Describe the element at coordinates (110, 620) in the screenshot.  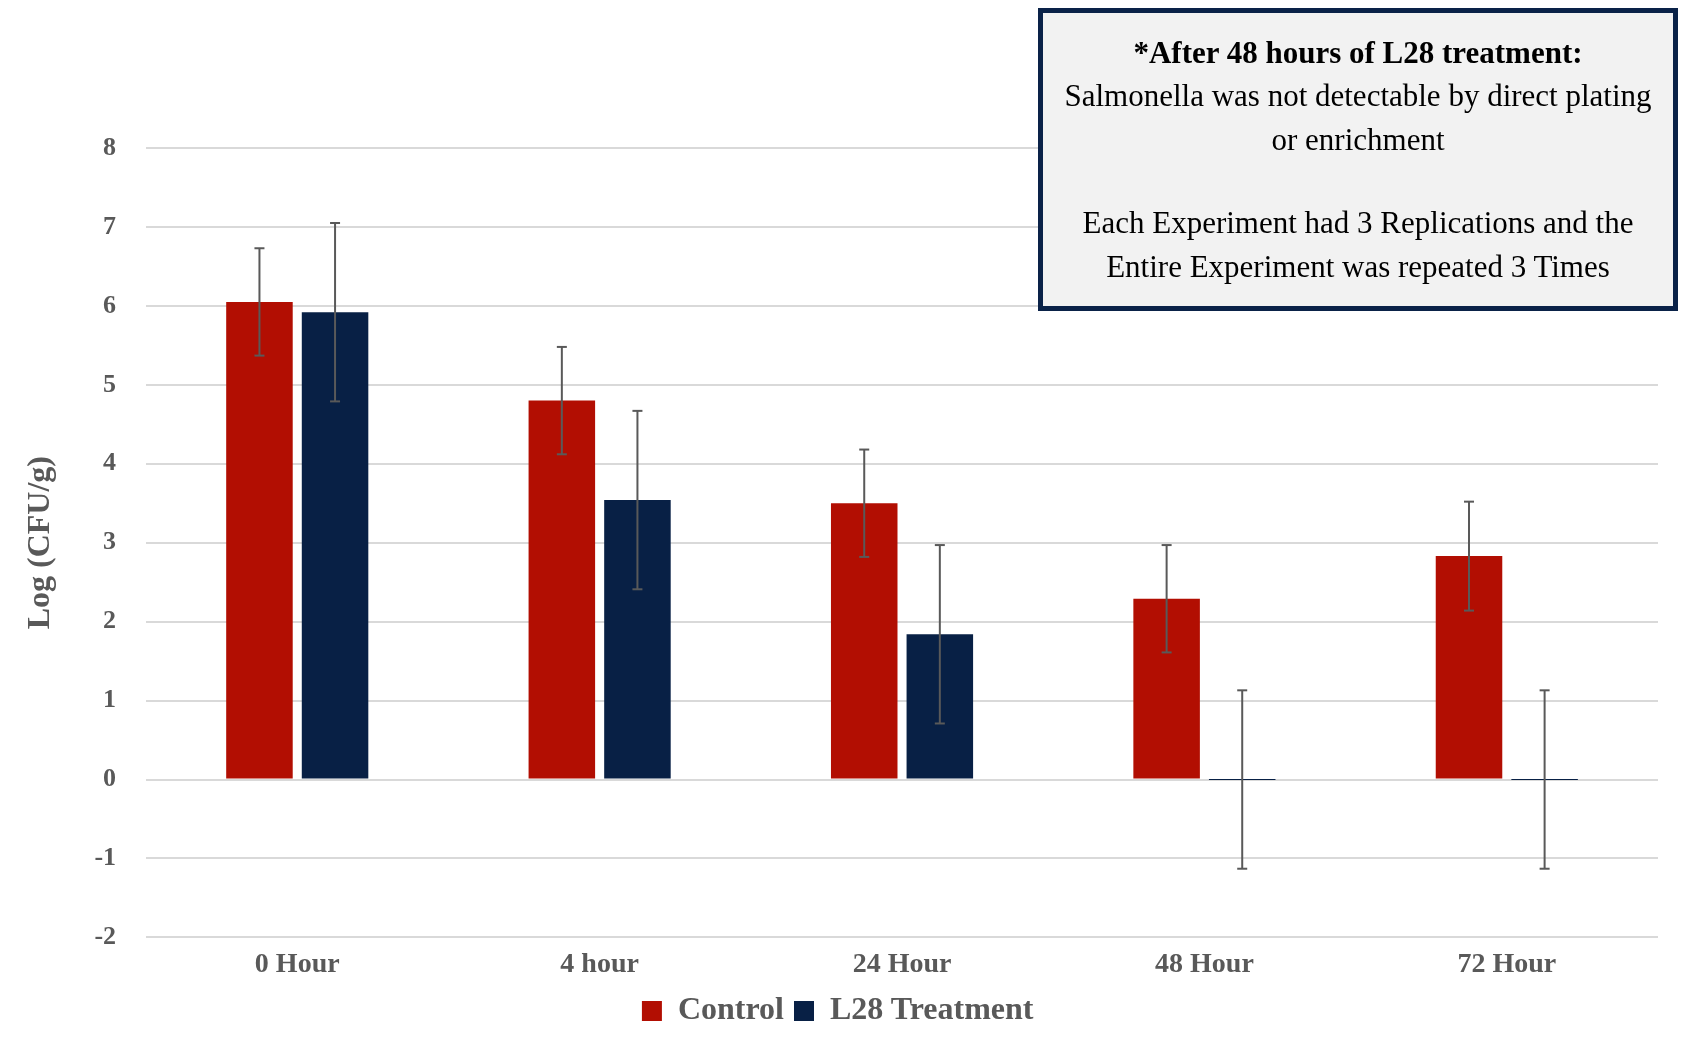
I see `y-tick-label: 2` at that location.